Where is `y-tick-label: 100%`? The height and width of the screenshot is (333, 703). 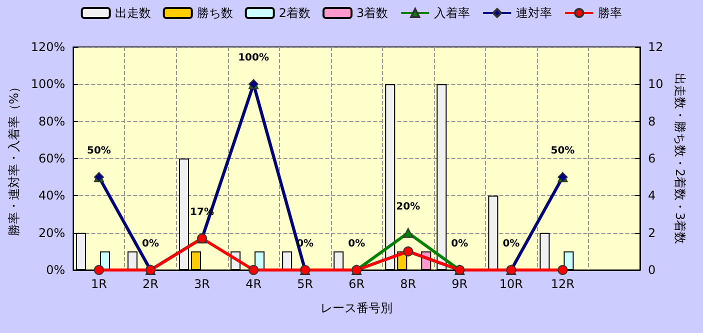 y-tick-label: 100% is located at coordinates (48, 84).